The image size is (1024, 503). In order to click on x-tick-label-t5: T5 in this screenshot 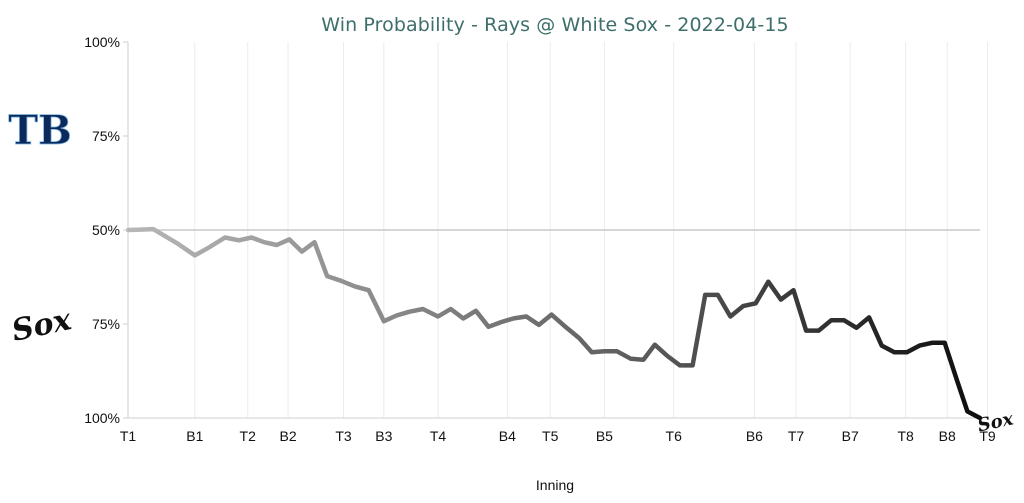, I will do `click(550, 436)`.